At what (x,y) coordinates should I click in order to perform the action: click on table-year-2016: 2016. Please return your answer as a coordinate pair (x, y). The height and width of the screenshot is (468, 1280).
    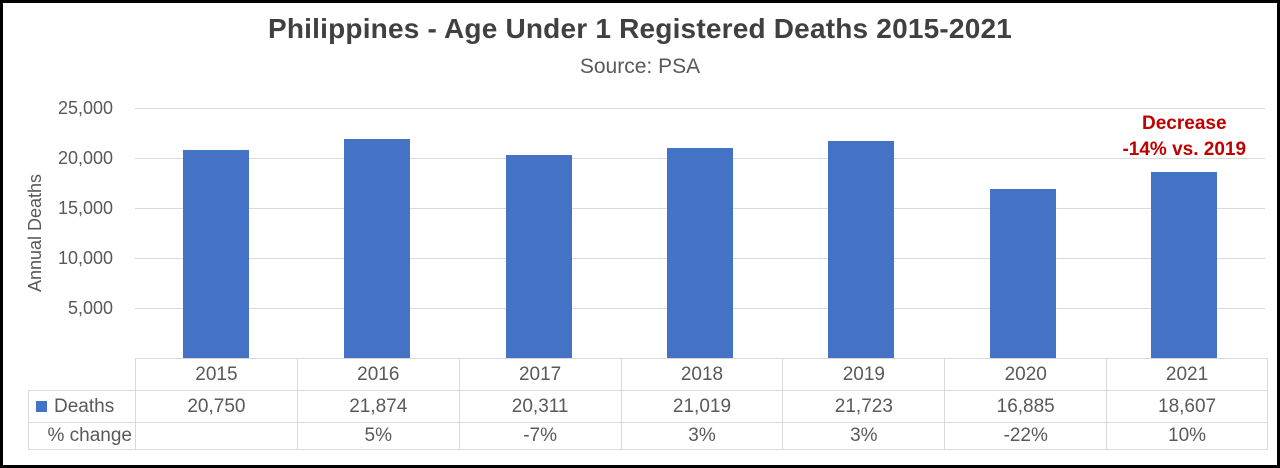
    Looking at the image, I should click on (377, 374).